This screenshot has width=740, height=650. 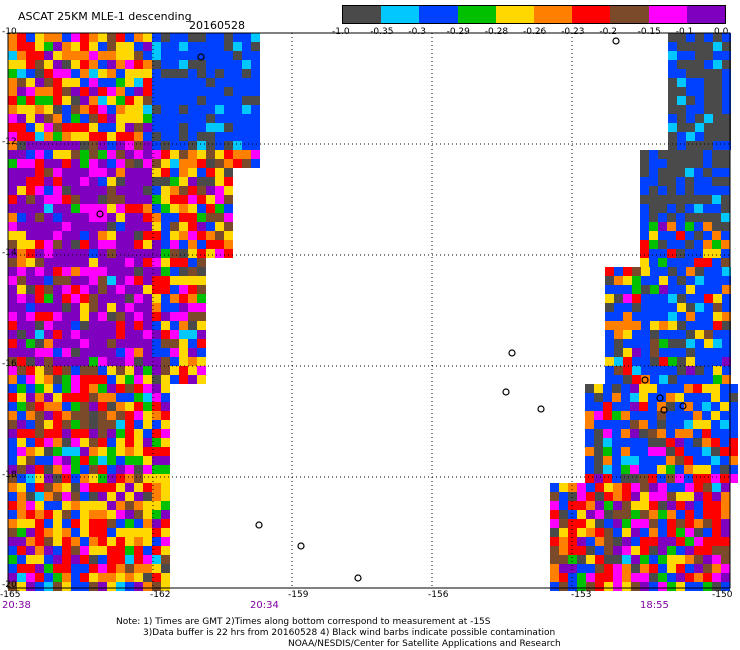 What do you see at coordinates (721, 32) in the screenshot?
I see `colorbar-label: 0.0` at bounding box center [721, 32].